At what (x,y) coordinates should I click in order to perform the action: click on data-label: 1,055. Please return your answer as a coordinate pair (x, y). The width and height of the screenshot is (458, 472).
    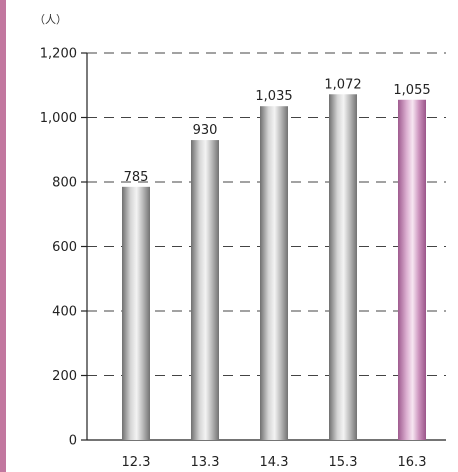
    Looking at the image, I should click on (411, 90).